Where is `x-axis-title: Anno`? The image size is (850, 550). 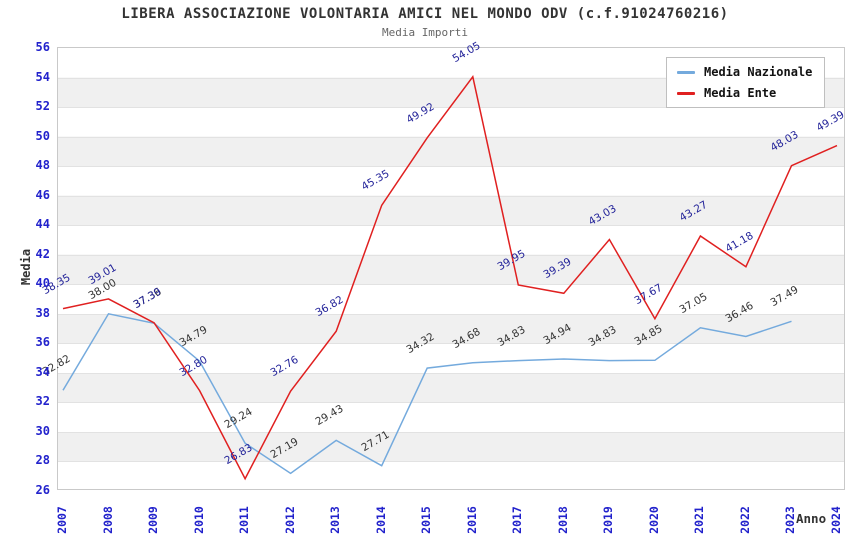 x-axis-title: Anno is located at coordinates (811, 518).